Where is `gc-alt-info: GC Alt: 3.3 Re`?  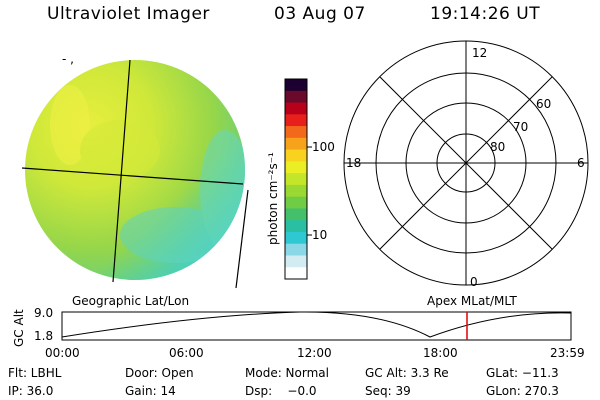
gc-alt-info: GC Alt: 3.3 Re is located at coordinates (407, 373).